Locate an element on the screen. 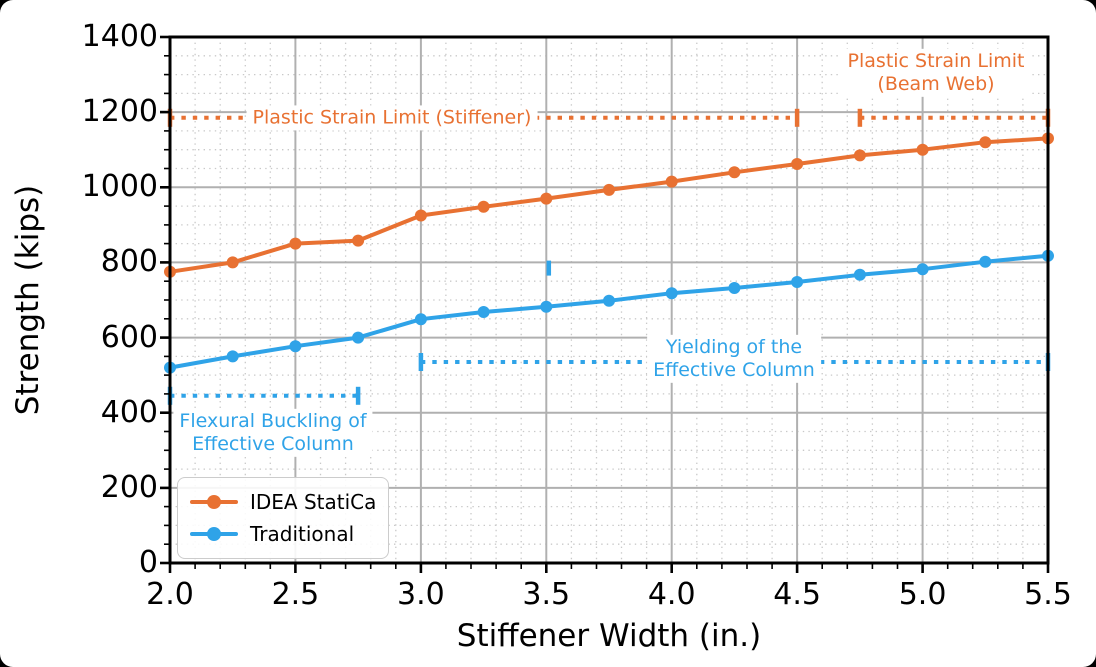 This screenshot has width=1096, height=667. legend-item-idea-statica: IDEA StatiCa is located at coordinates (283, 502).